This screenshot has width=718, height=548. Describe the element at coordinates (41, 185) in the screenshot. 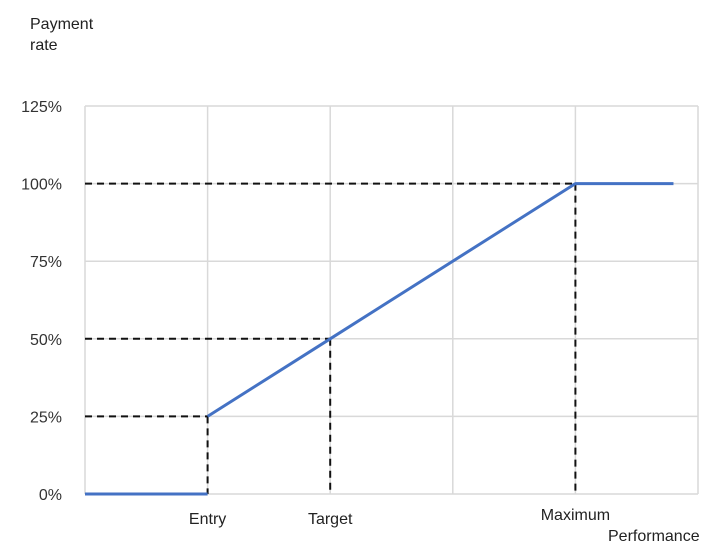

I see `y-tick-label: 100%` at that location.